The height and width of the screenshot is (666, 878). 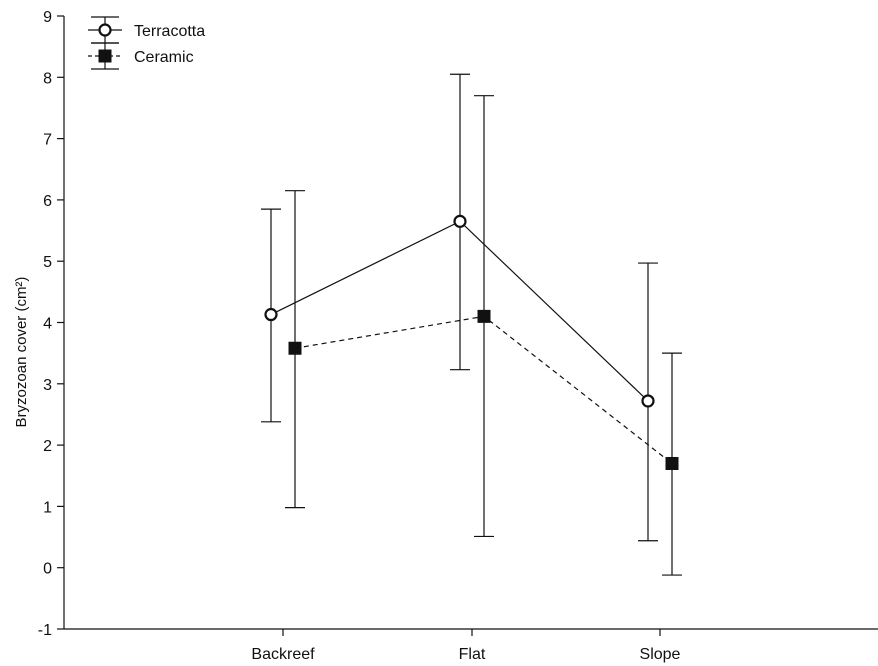 I want to click on x-ticks: Backreef Flat Slope, so click(x=466, y=646).